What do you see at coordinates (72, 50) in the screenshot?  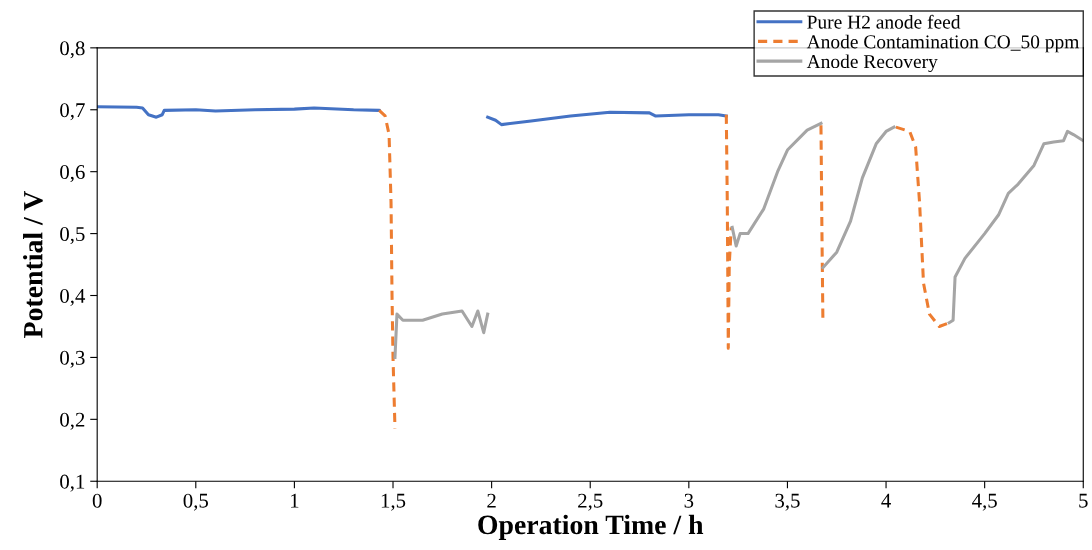 I see `y-tick-label: 0,8` at bounding box center [72, 50].